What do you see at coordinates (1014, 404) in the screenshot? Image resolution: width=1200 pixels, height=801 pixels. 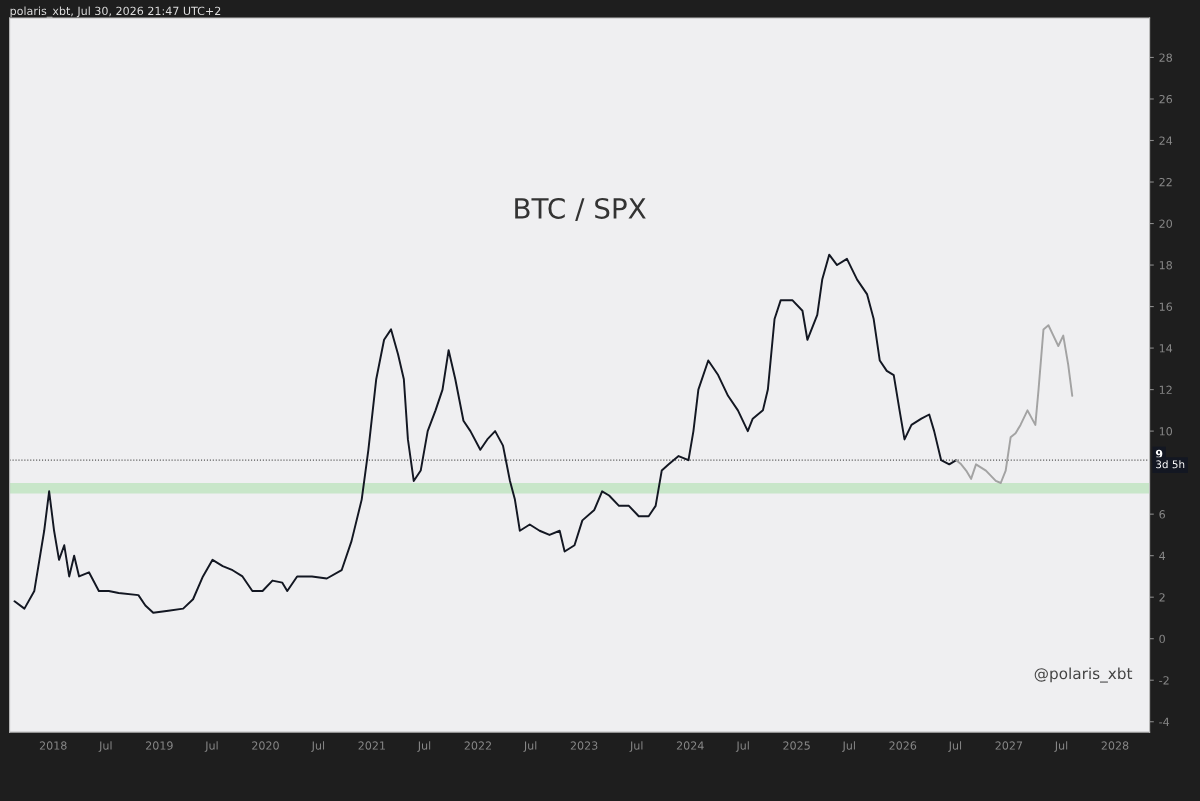 I see `line-series` at bounding box center [1014, 404].